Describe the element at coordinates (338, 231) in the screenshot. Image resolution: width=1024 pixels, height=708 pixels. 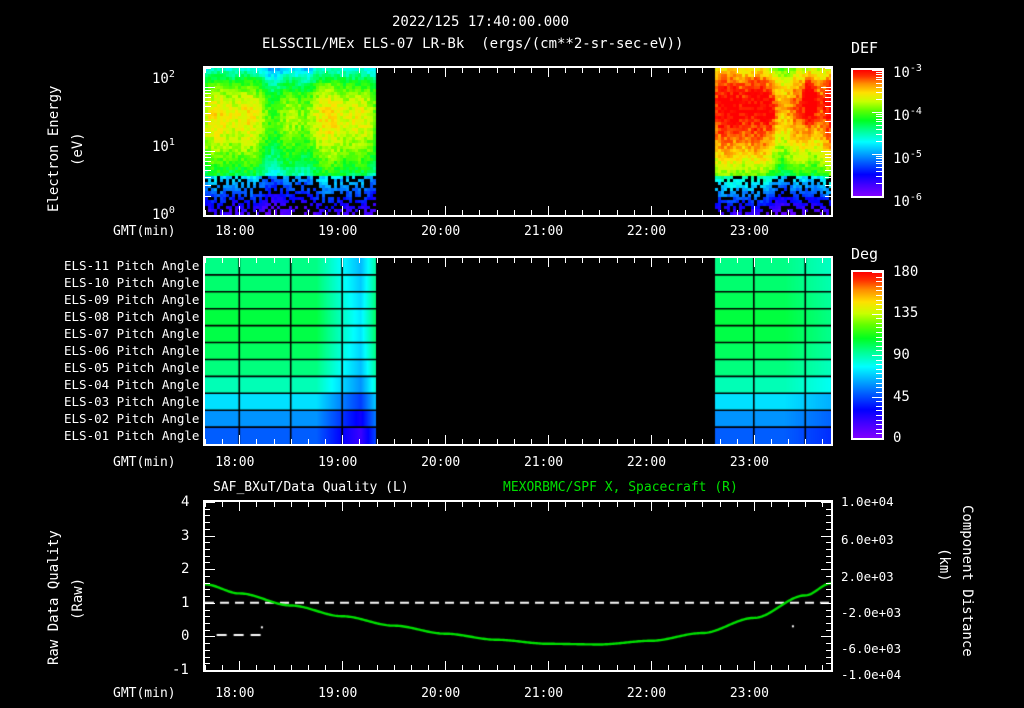
I see `top-xtick-1: 19:00` at that location.